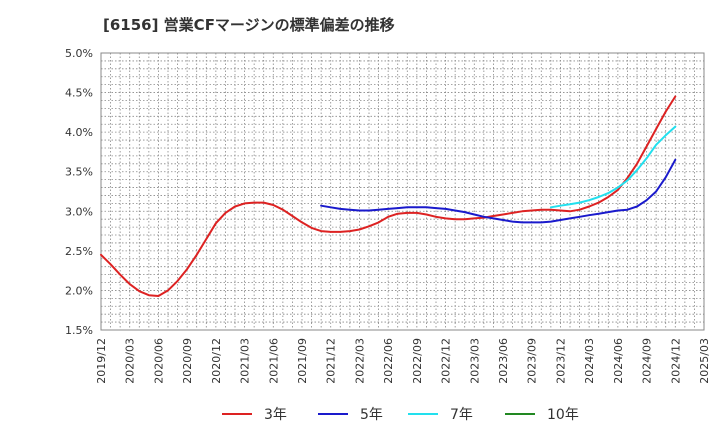  What do you see at coordinates (560, 361) in the screenshot?
I see `x-tick-label: 2023/12` at bounding box center [560, 361].